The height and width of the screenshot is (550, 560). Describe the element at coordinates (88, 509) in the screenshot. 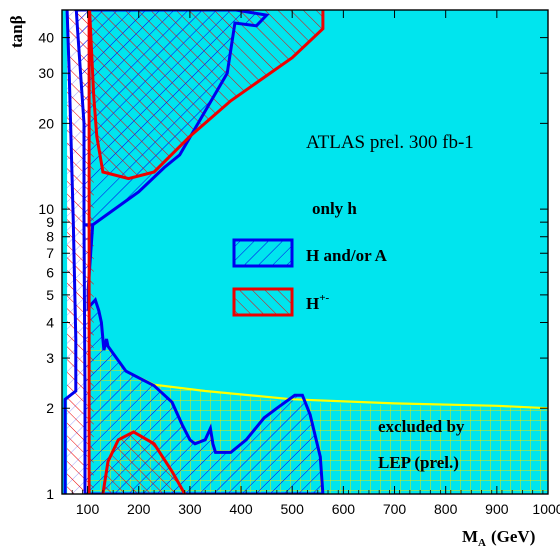

I see `x-tick-label: 100` at that location.